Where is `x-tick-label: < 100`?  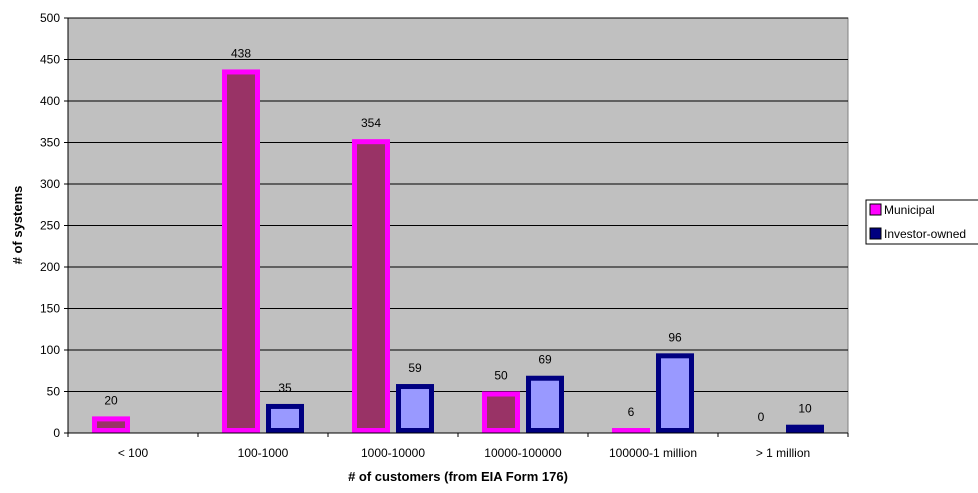 x-tick-label: < 100 is located at coordinates (133, 453).